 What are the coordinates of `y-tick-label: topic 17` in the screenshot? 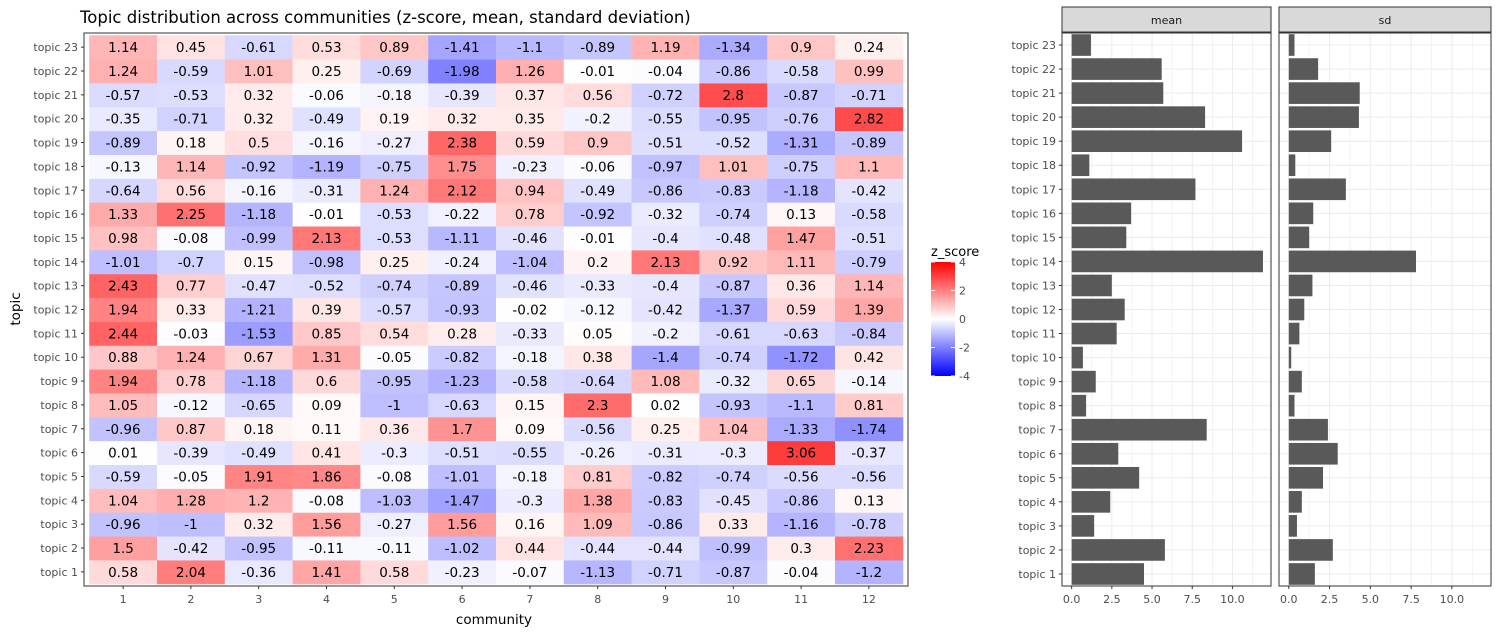 It's located at (1033, 189).